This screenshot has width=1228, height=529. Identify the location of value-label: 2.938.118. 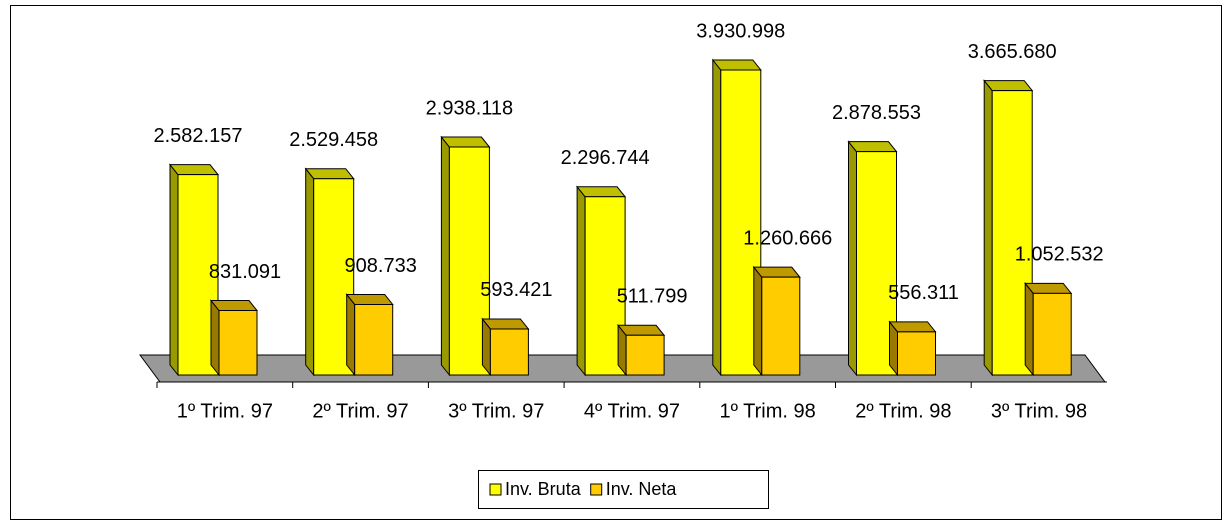
(470, 108).